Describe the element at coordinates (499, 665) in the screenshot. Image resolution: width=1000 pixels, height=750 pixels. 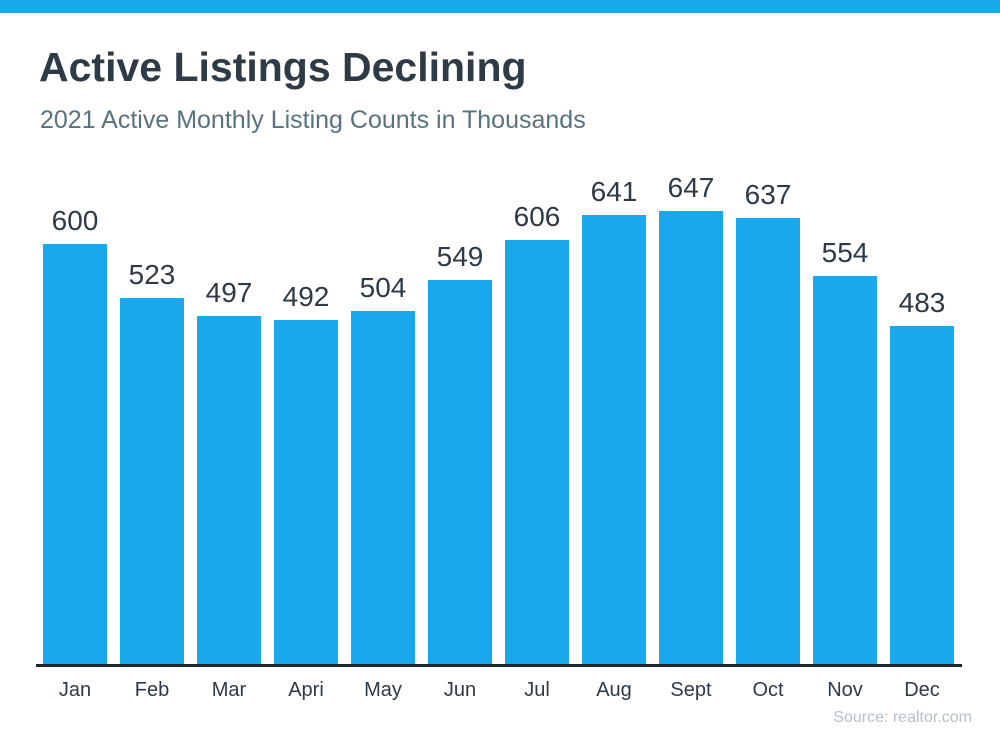
I see `x-axis-line` at that location.